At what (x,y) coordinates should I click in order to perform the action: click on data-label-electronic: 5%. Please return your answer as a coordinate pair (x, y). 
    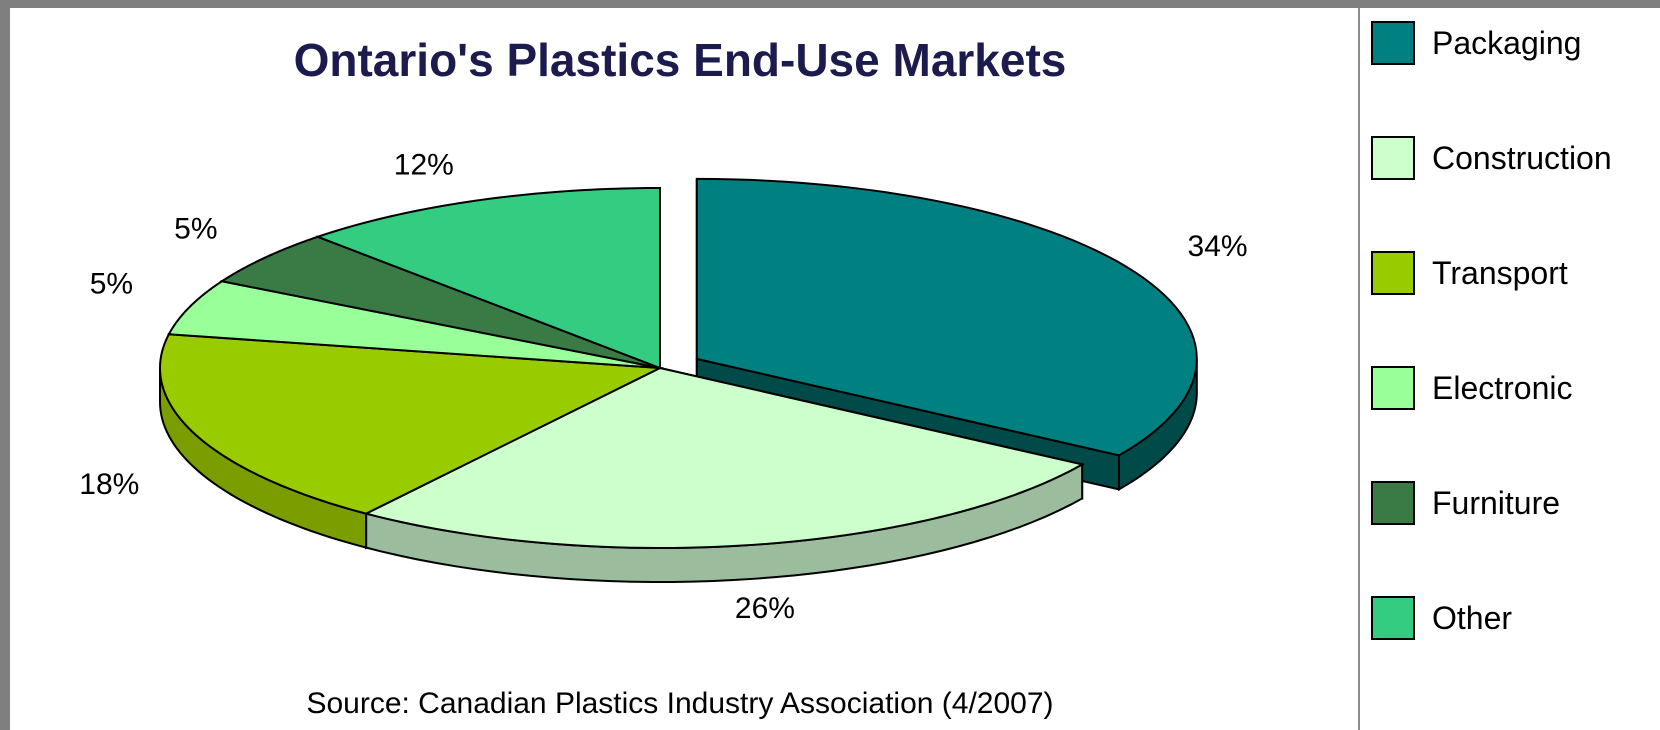
    Looking at the image, I should click on (111, 284).